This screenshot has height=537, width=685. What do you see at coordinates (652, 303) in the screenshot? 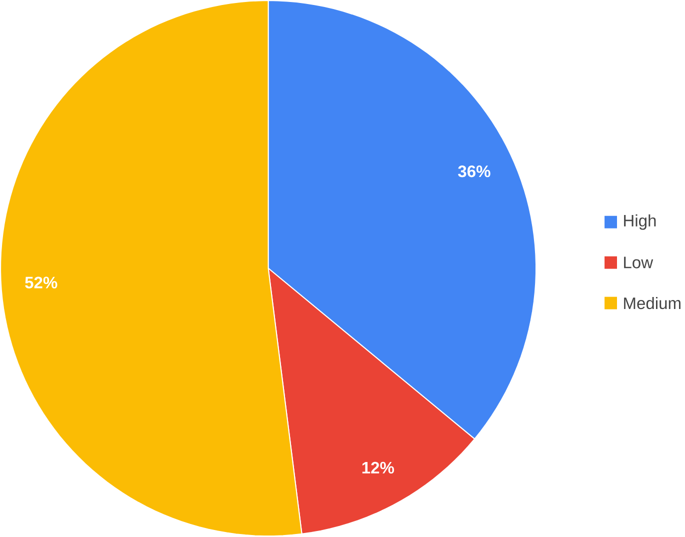
I see `legend-label: Medium` at bounding box center [652, 303].